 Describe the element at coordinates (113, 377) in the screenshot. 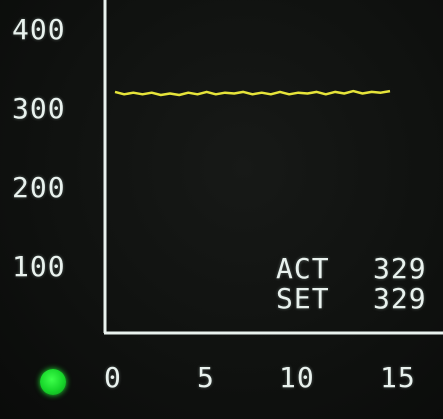

I see `x-tick-label: 0` at that location.